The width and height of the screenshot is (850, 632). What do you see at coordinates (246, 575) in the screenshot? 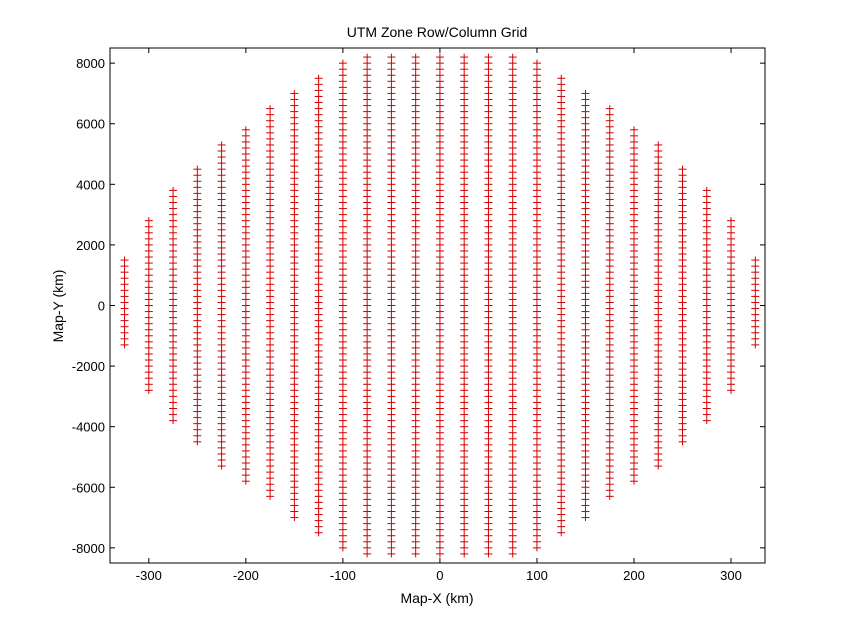
I see `x-tick-label: -200` at bounding box center [246, 575].